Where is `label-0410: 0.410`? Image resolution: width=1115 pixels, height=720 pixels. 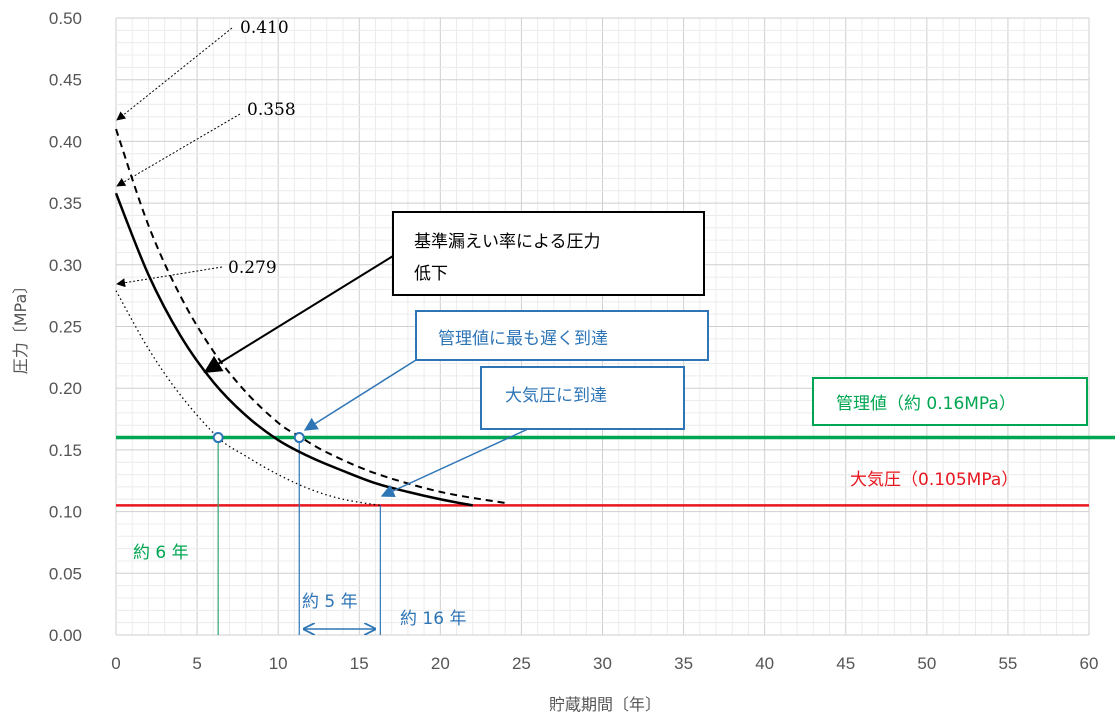 label-0410: 0.410 is located at coordinates (264, 28).